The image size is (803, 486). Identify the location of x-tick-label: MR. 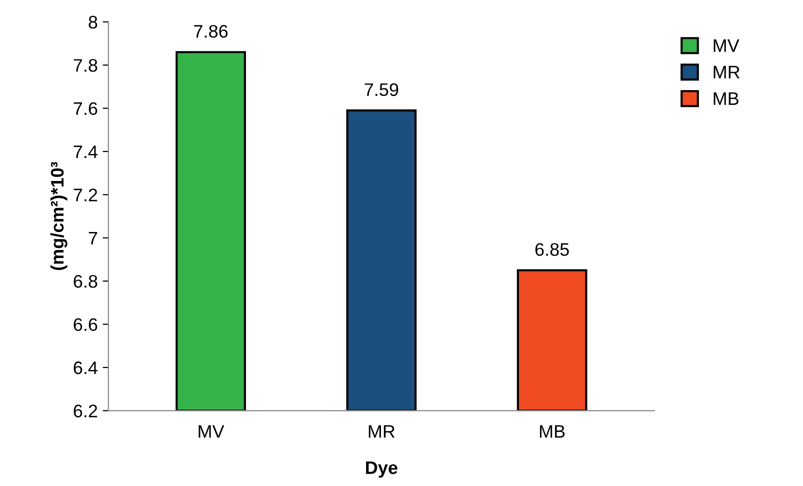
(381, 431).